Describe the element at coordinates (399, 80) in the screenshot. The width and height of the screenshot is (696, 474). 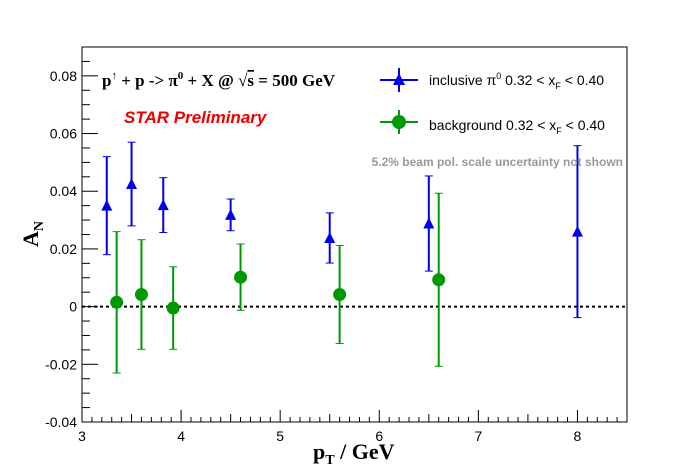
I see `legend-marker-inclusive` at that location.